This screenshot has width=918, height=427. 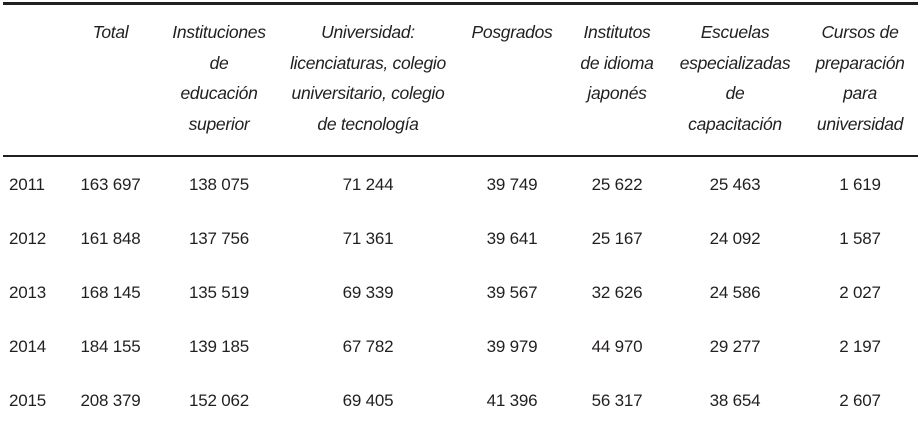 What do you see at coordinates (110, 400) in the screenshot?
I see `value-cell: 208 379` at bounding box center [110, 400].